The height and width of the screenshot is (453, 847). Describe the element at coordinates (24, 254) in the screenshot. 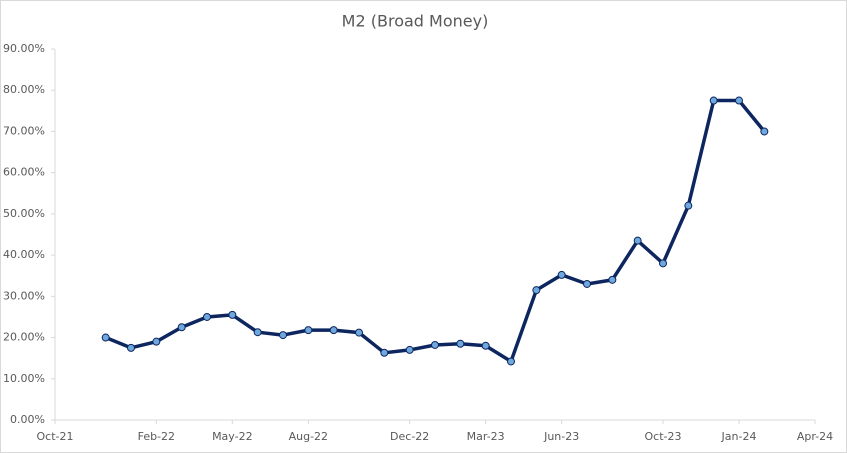

I see `y-tick-label: 40.00%` at that location.